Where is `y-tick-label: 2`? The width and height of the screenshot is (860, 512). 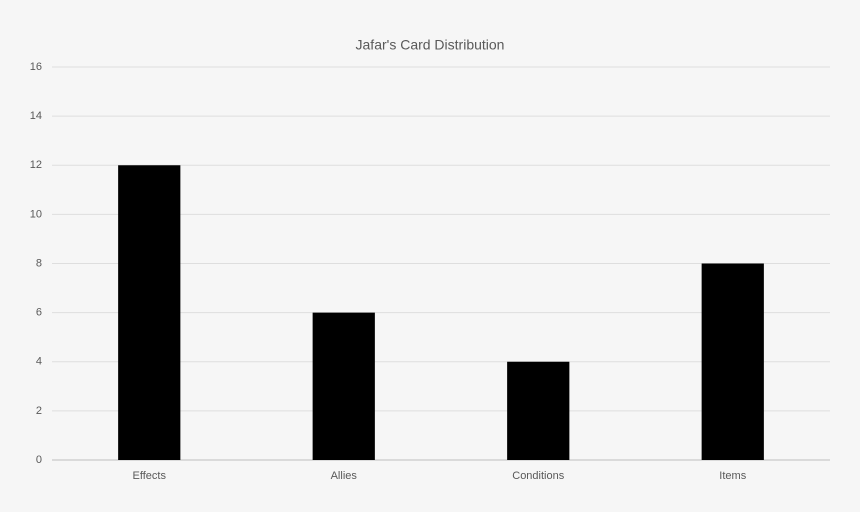
y-tick-label: 2 is located at coordinates (39, 411).